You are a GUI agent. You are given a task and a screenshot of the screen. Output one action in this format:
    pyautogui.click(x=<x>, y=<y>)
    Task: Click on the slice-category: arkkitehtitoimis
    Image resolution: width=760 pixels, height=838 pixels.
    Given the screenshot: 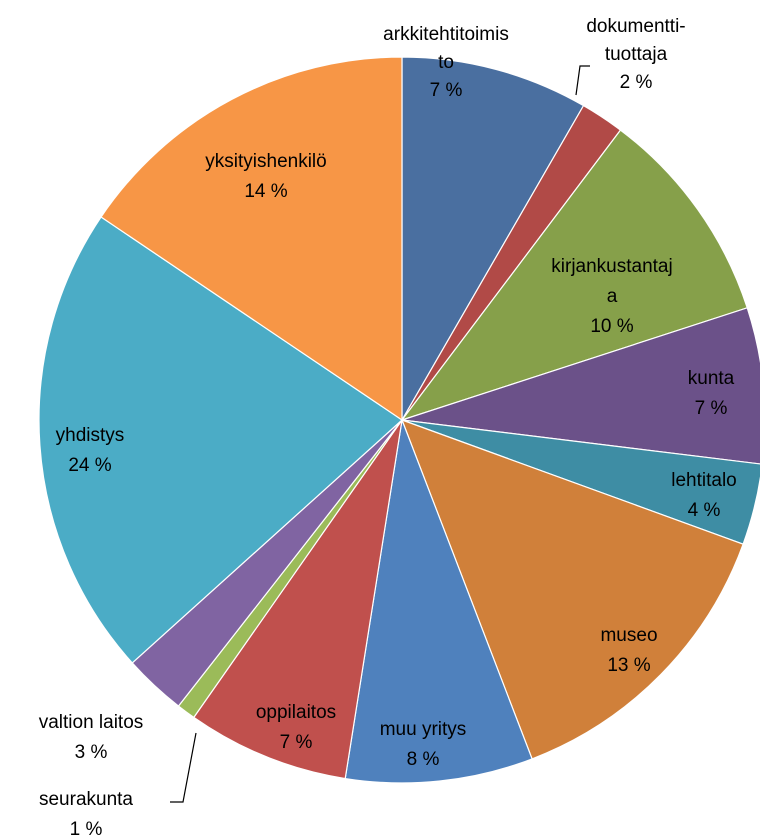 What is the action you would take?
    pyautogui.click(x=446, y=34)
    